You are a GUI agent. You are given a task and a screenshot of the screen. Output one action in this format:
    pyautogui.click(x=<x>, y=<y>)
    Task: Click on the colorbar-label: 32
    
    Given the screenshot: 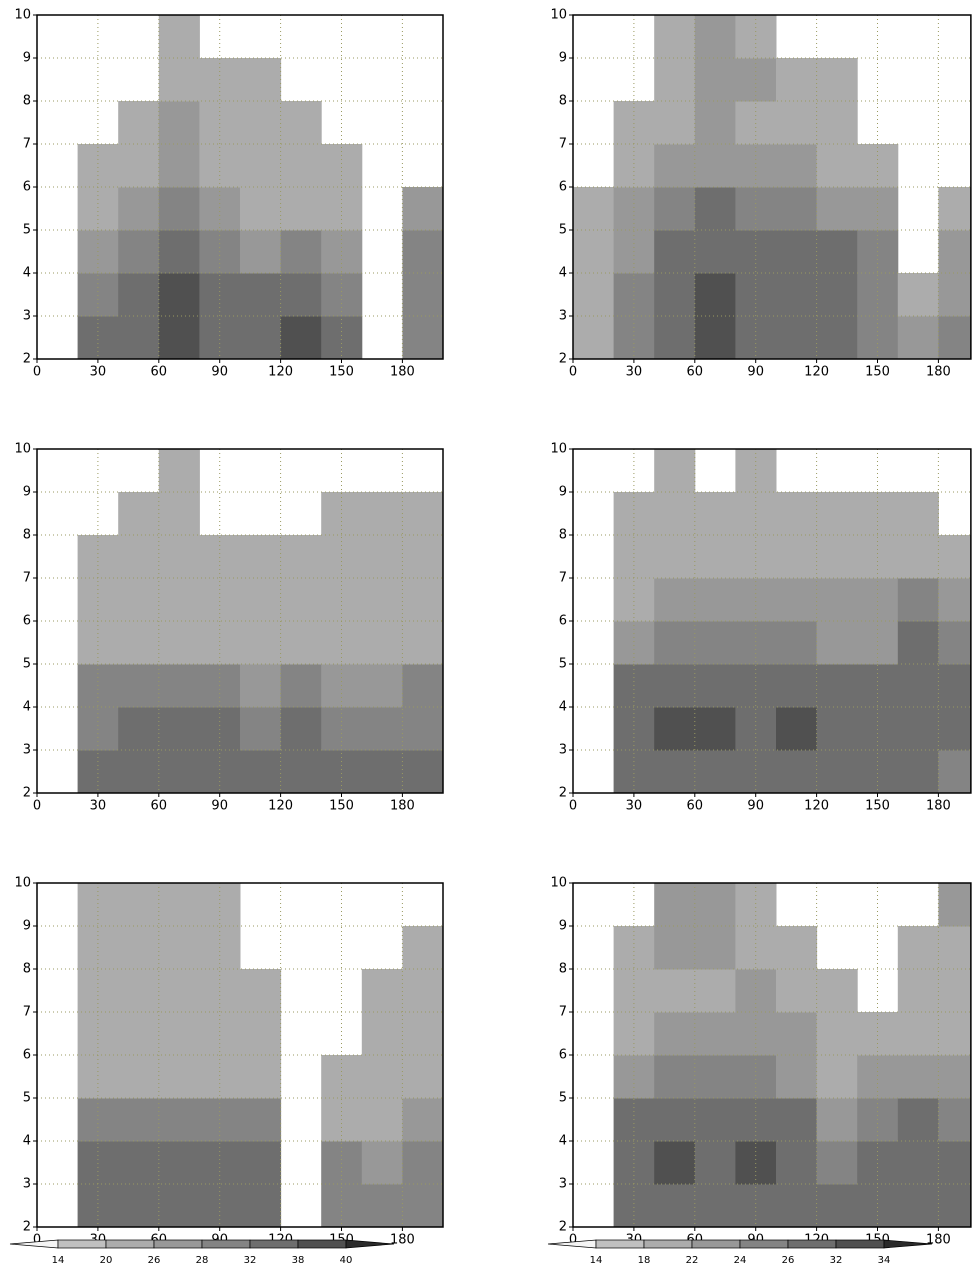 What is the action you would take?
    pyautogui.click(x=836, y=1260)
    